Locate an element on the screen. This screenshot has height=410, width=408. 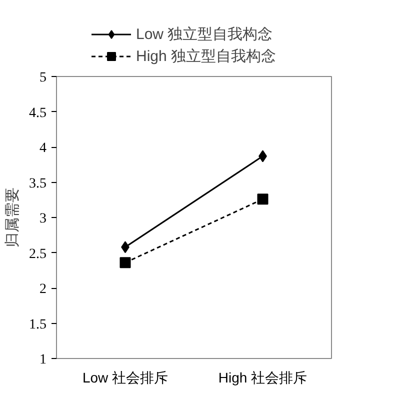
y-tick-label: 5 is located at coordinates (43, 78).